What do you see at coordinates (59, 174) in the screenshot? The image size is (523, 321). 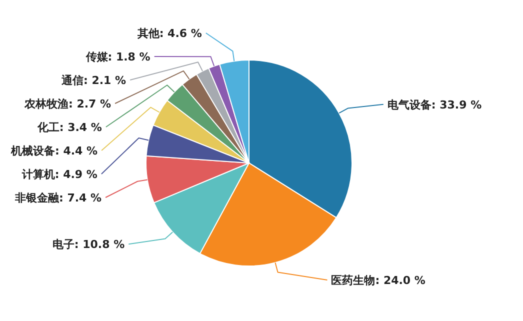 I see `slice-label: 计算机: 4.9 %` at bounding box center [59, 174].